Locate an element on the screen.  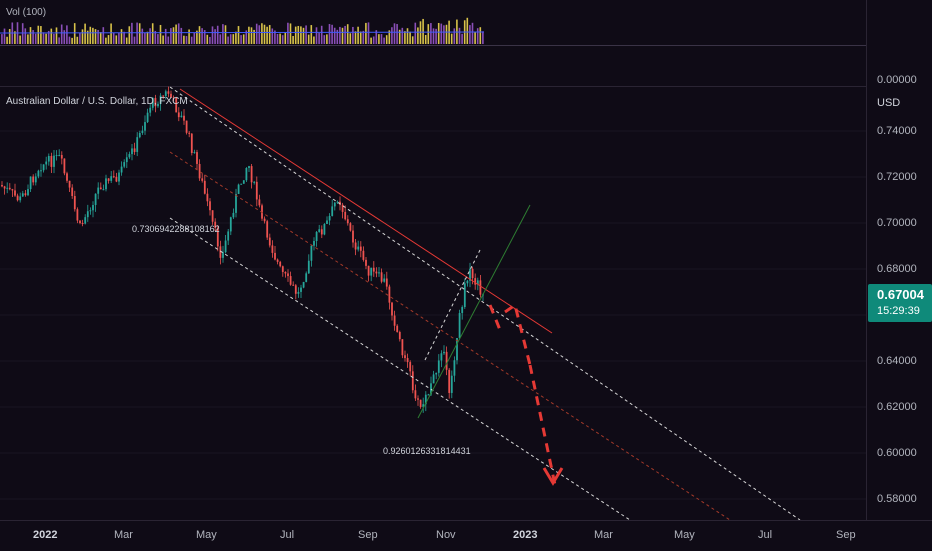
last-price-badge: 0.67004 15:29:39 is located at coordinates (900, 303).